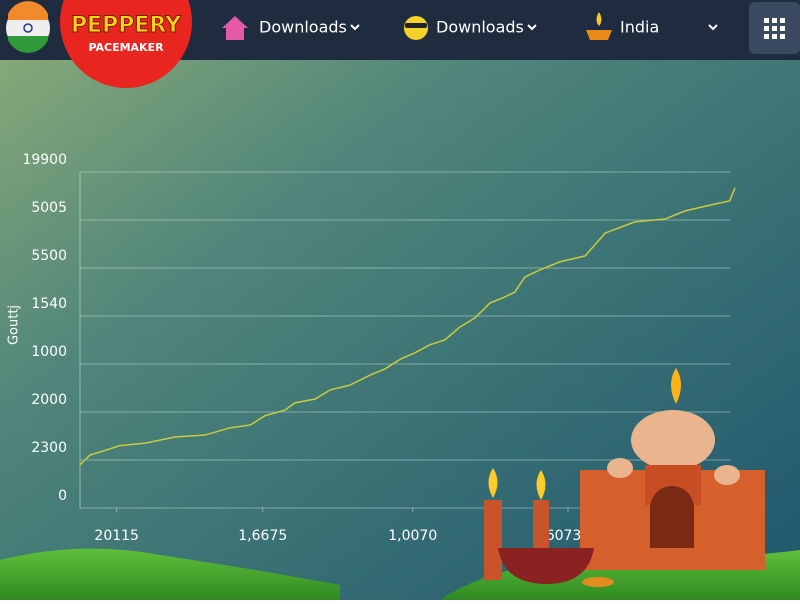  What do you see at coordinates (49, 208) in the screenshot?
I see `y-tick-label: 5005` at bounding box center [49, 208].